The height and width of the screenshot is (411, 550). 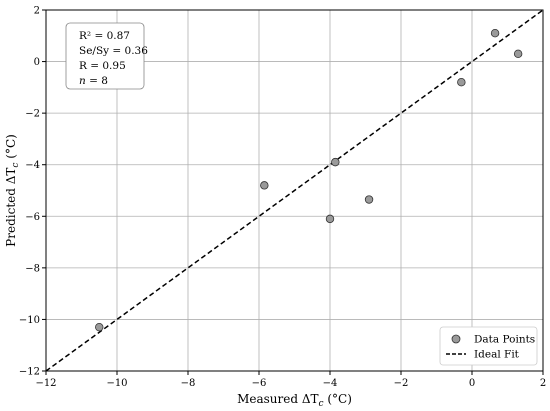 I want to click on x-axis-label-subscript: c, so click(x=321, y=404).